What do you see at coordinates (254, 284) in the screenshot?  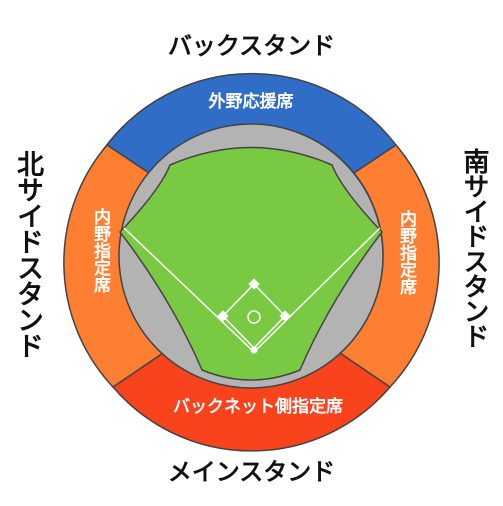 I see `second-base` at bounding box center [254, 284].